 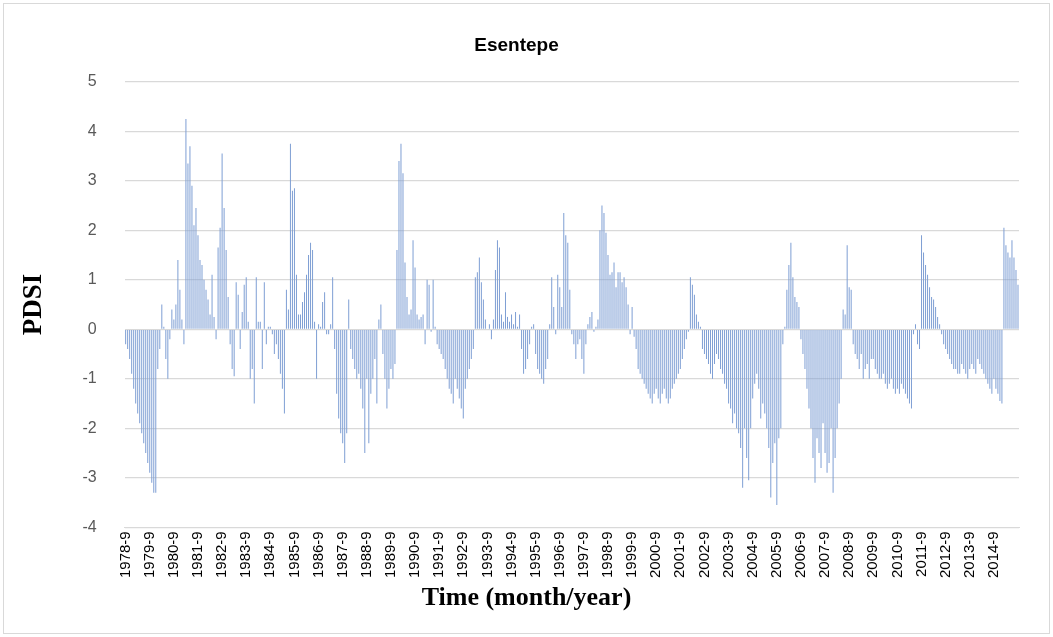 What do you see at coordinates (124, 555) in the screenshot?
I see `x-tick-label: 1978-9` at bounding box center [124, 555].